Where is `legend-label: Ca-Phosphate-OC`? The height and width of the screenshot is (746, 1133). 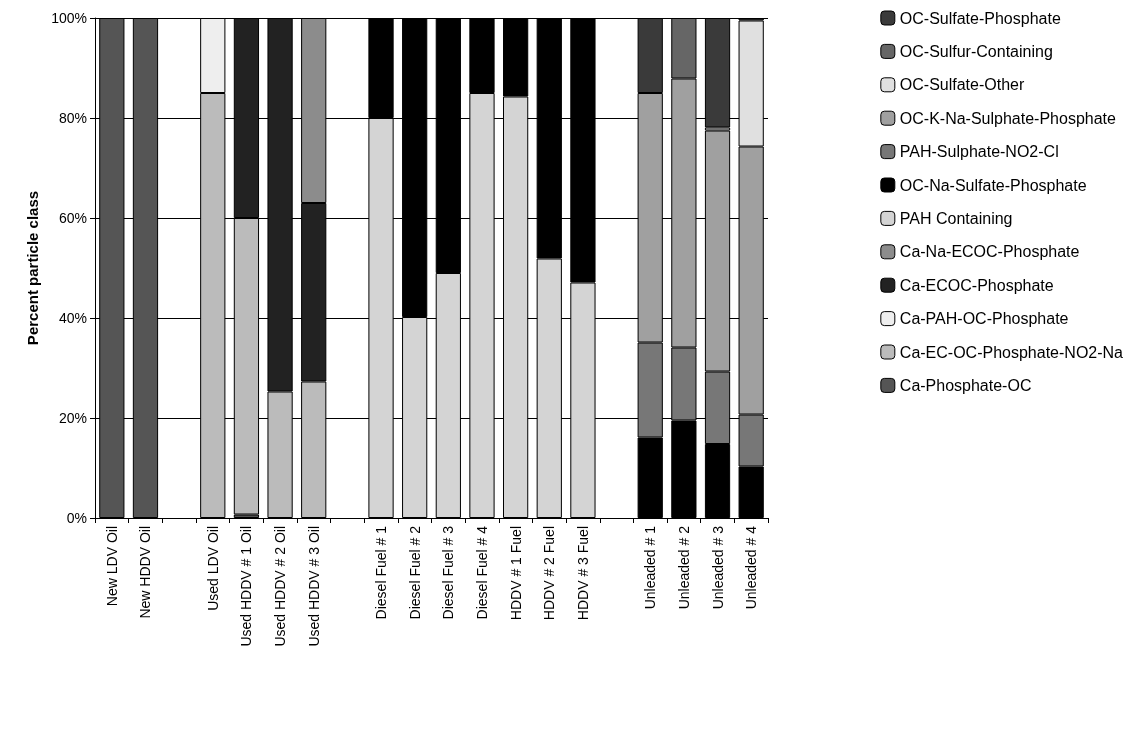 legend-label: Ca-Phosphate-OC is located at coordinates (965, 385).